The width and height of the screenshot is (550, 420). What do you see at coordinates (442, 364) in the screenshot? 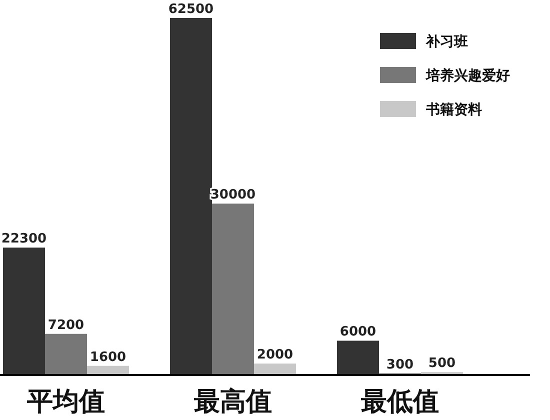
I see `data-label: 500` at bounding box center [442, 364].